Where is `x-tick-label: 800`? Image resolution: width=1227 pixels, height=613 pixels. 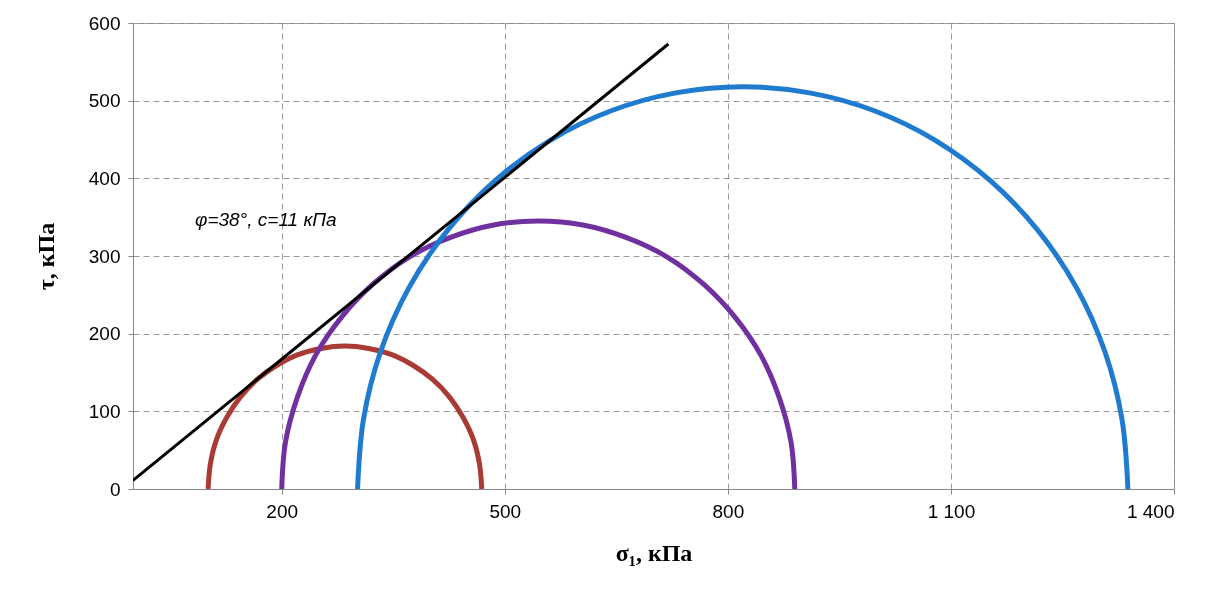
x-tick-label: 800 is located at coordinates (728, 511).